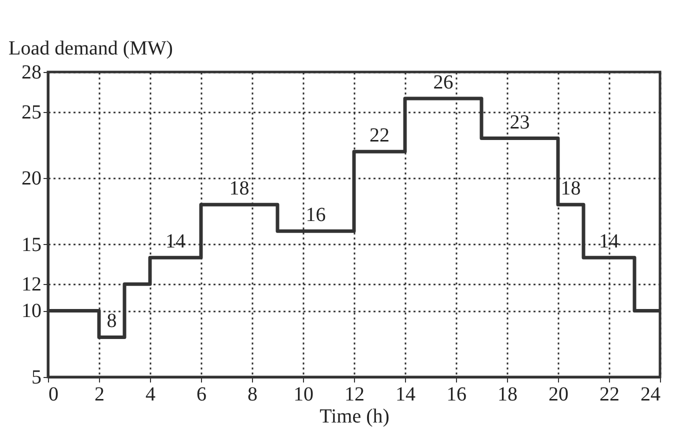  What do you see at coordinates (520, 122) in the screenshot?
I see `annotation: 23` at bounding box center [520, 122].